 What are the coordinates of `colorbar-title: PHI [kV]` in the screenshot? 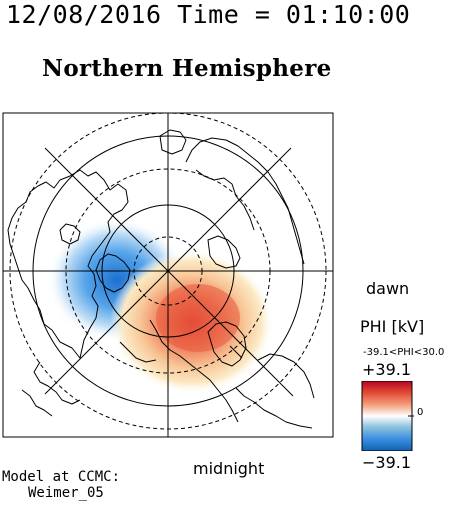 It's located at (392, 326).